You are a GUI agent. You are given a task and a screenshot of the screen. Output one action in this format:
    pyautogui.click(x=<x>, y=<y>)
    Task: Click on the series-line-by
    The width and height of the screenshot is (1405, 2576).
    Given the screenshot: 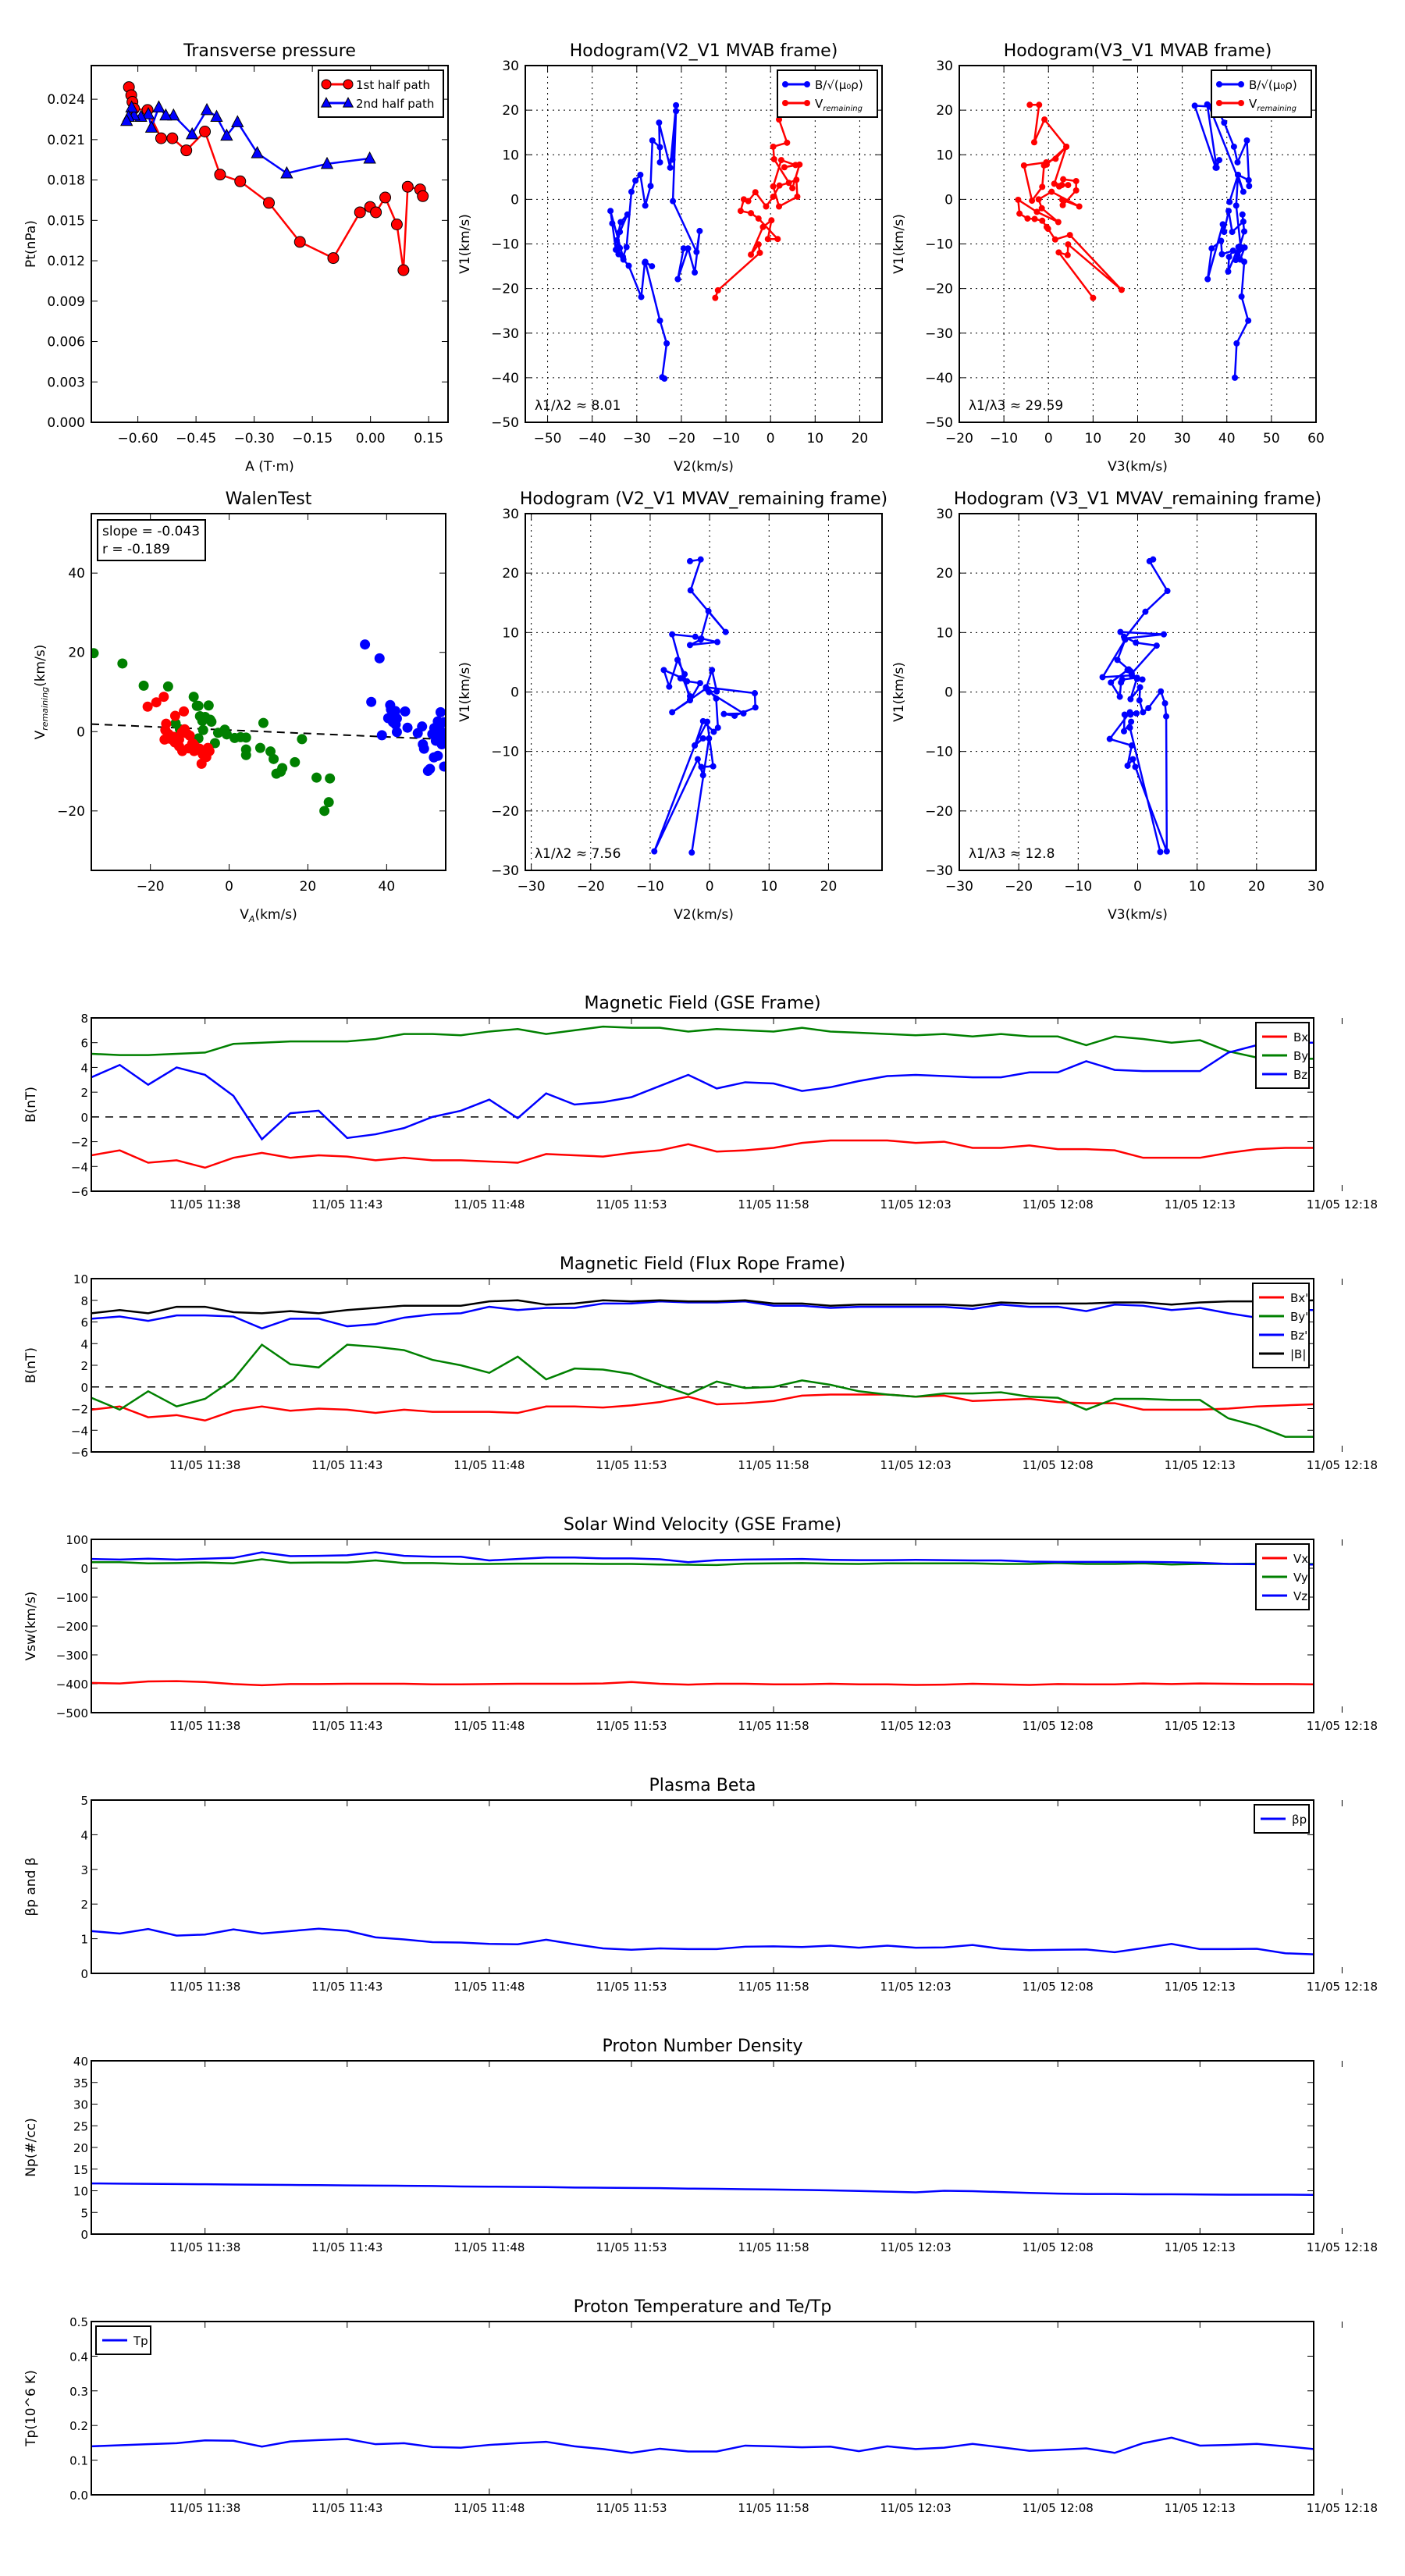 What is the action you would take?
    pyautogui.click(x=703, y=1390)
    